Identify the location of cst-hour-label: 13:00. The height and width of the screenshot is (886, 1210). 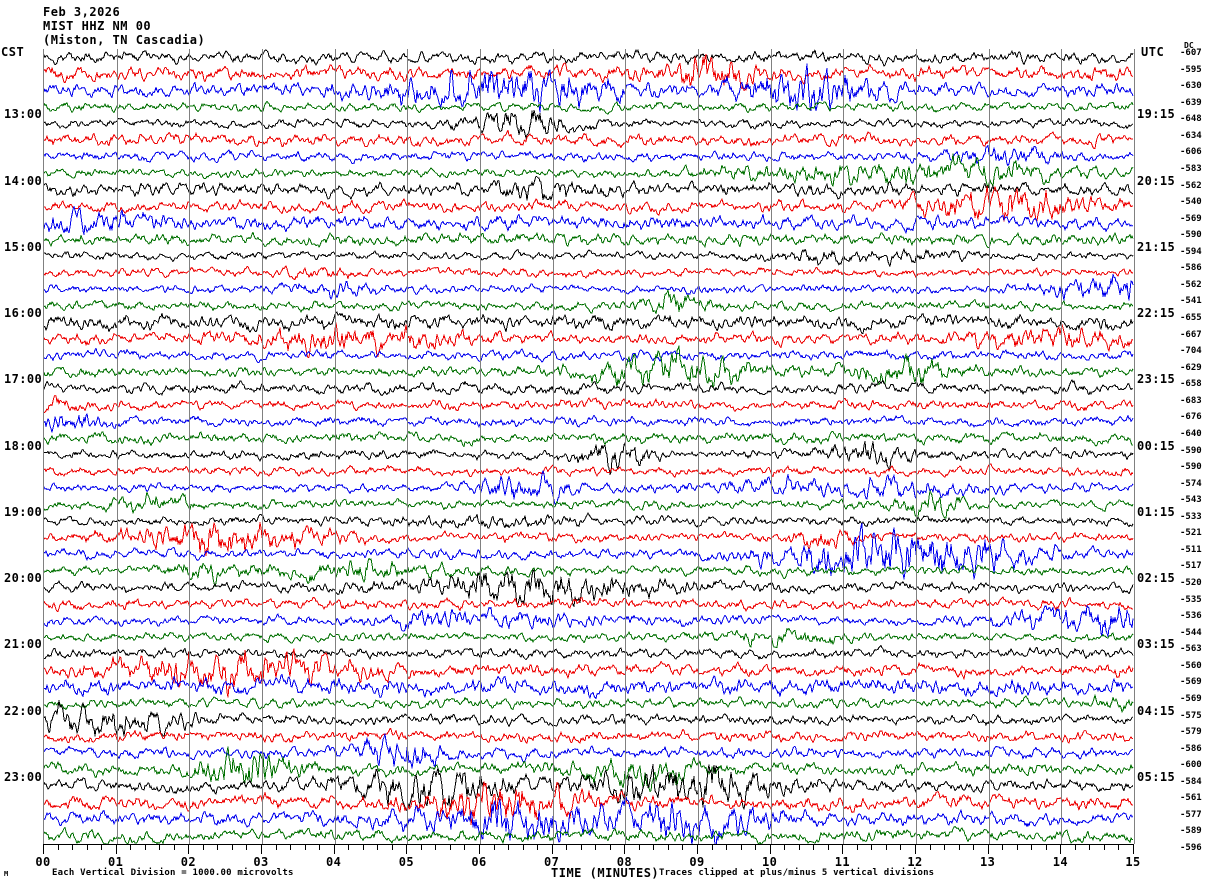
(23, 114).